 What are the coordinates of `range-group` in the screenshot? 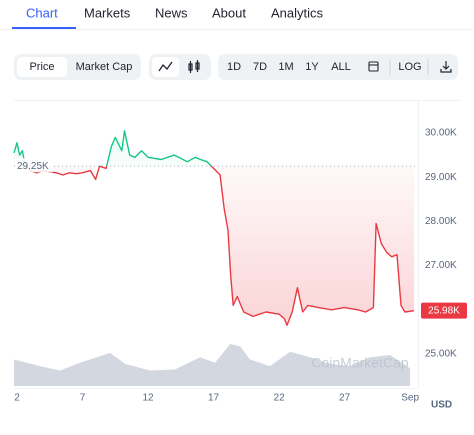 It's located at (338, 67).